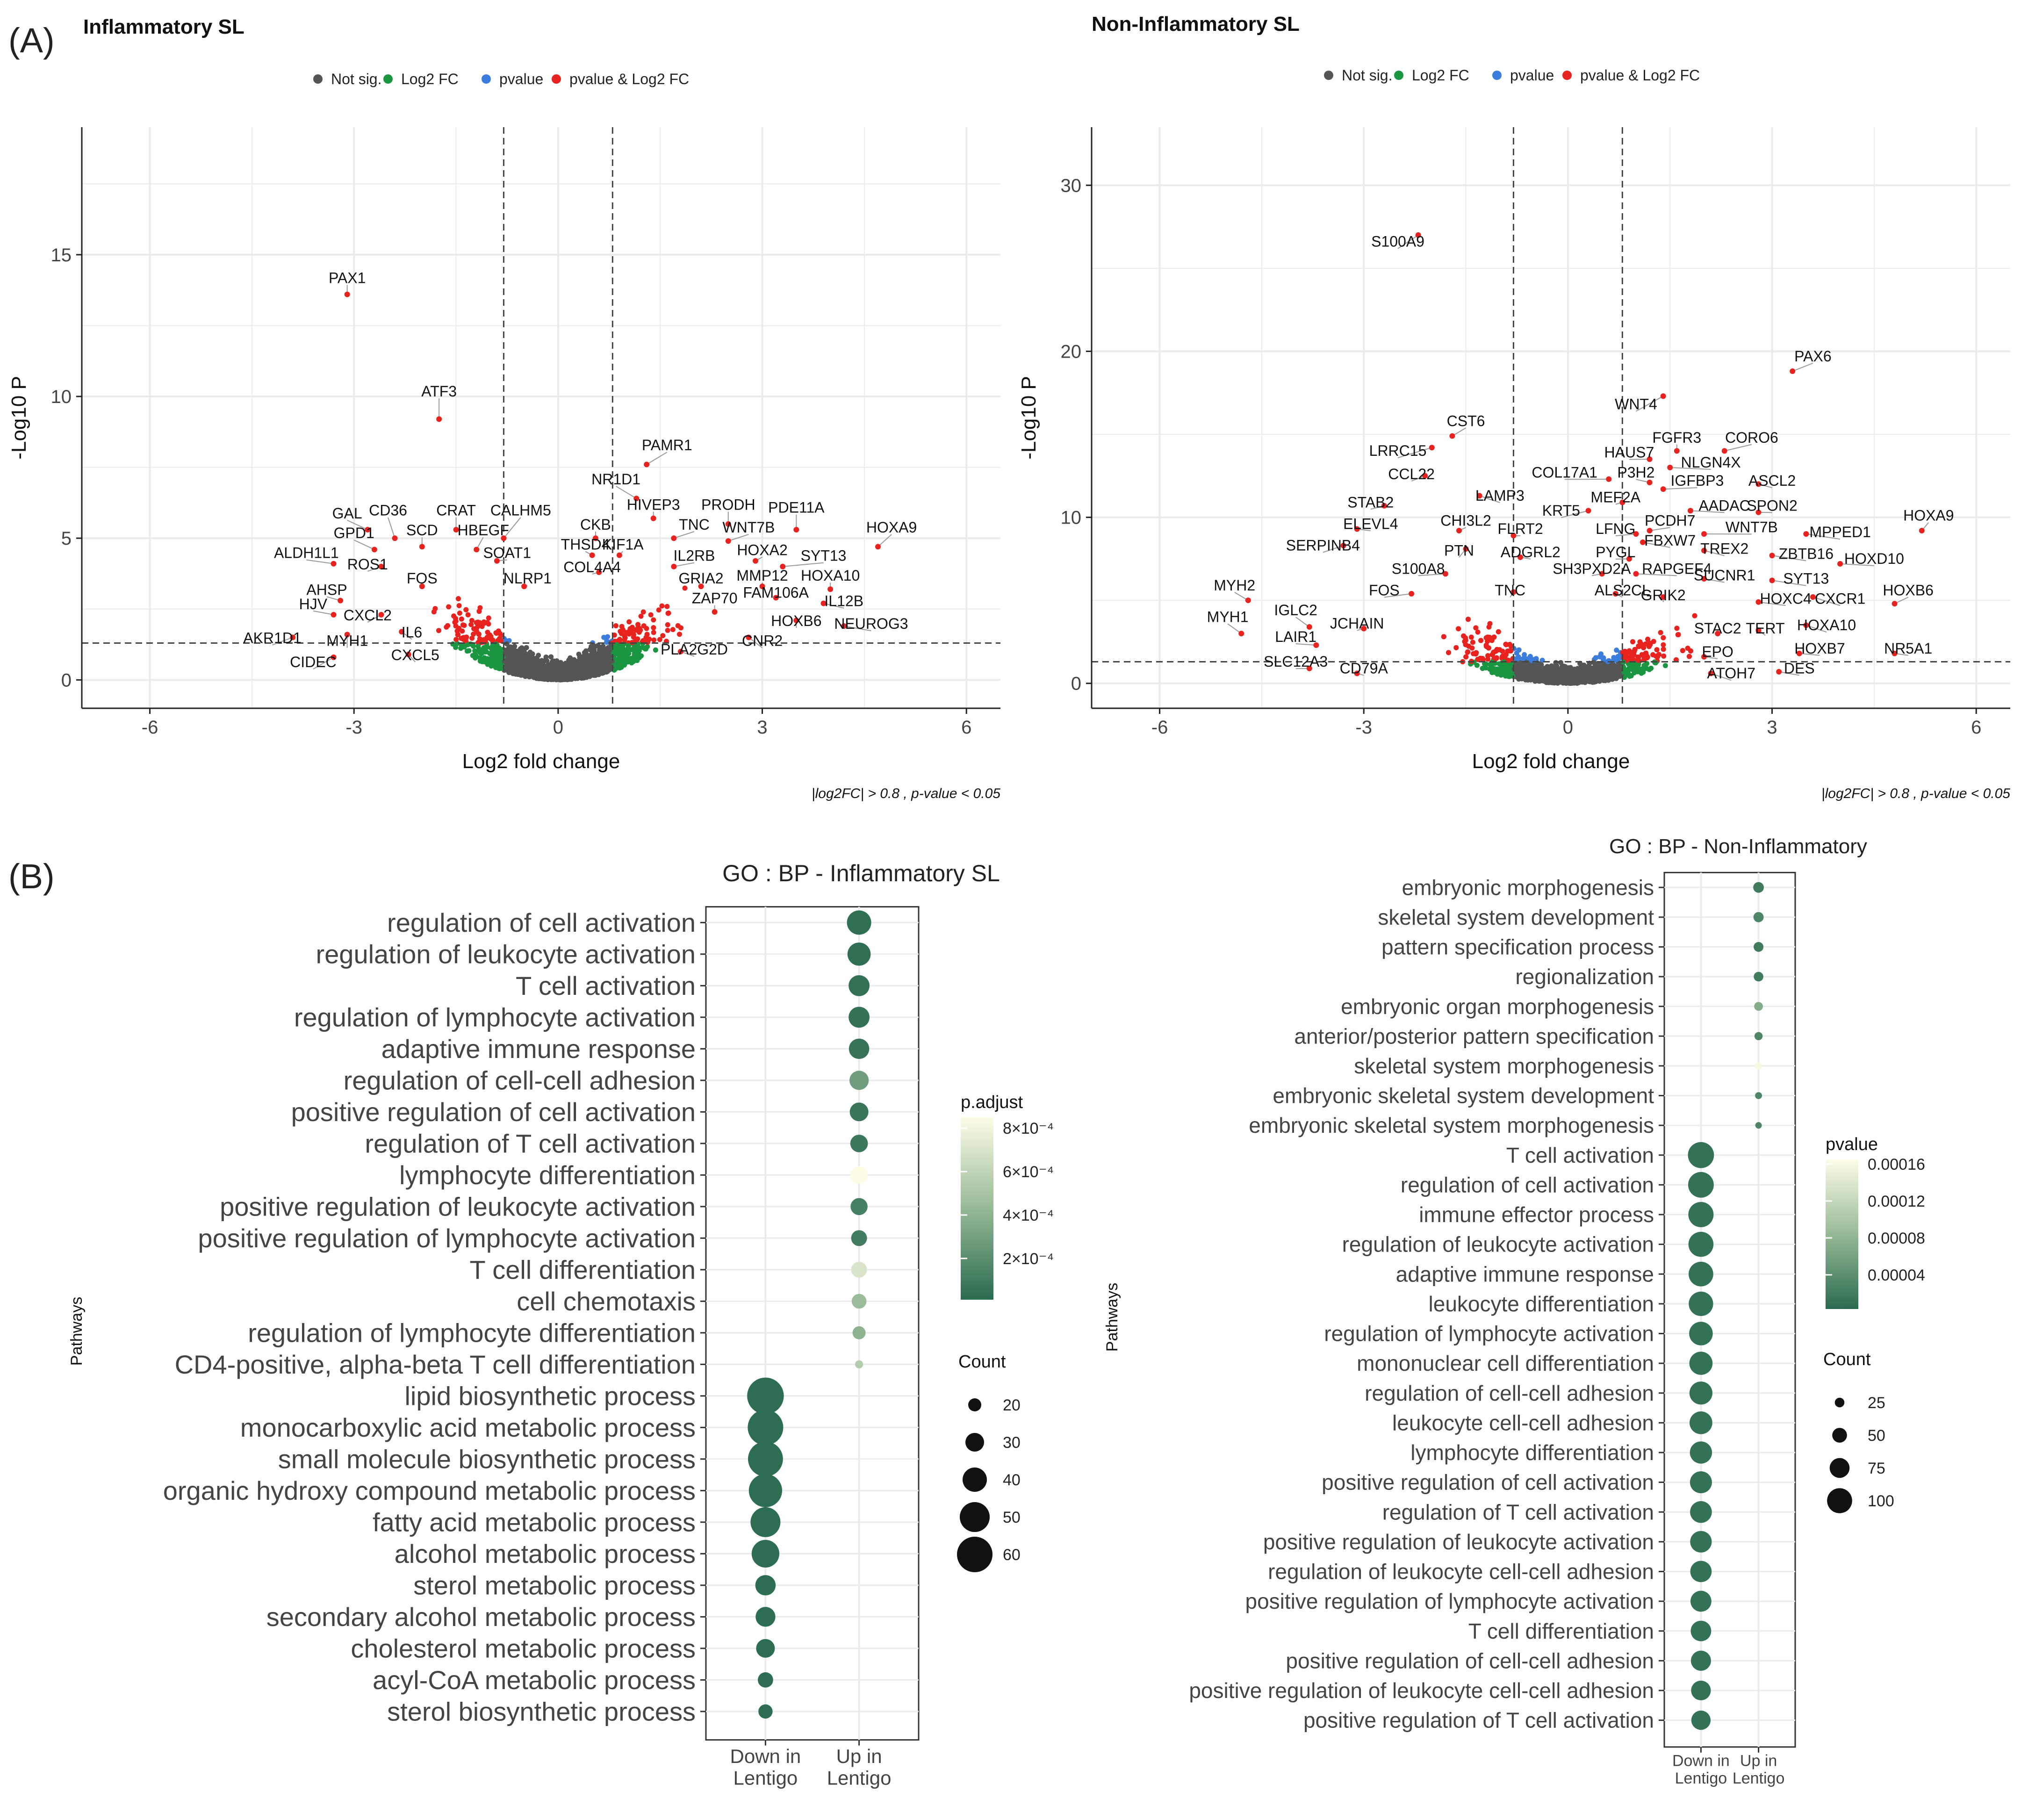  I want to click on gene-label: ROS1, so click(368, 564).